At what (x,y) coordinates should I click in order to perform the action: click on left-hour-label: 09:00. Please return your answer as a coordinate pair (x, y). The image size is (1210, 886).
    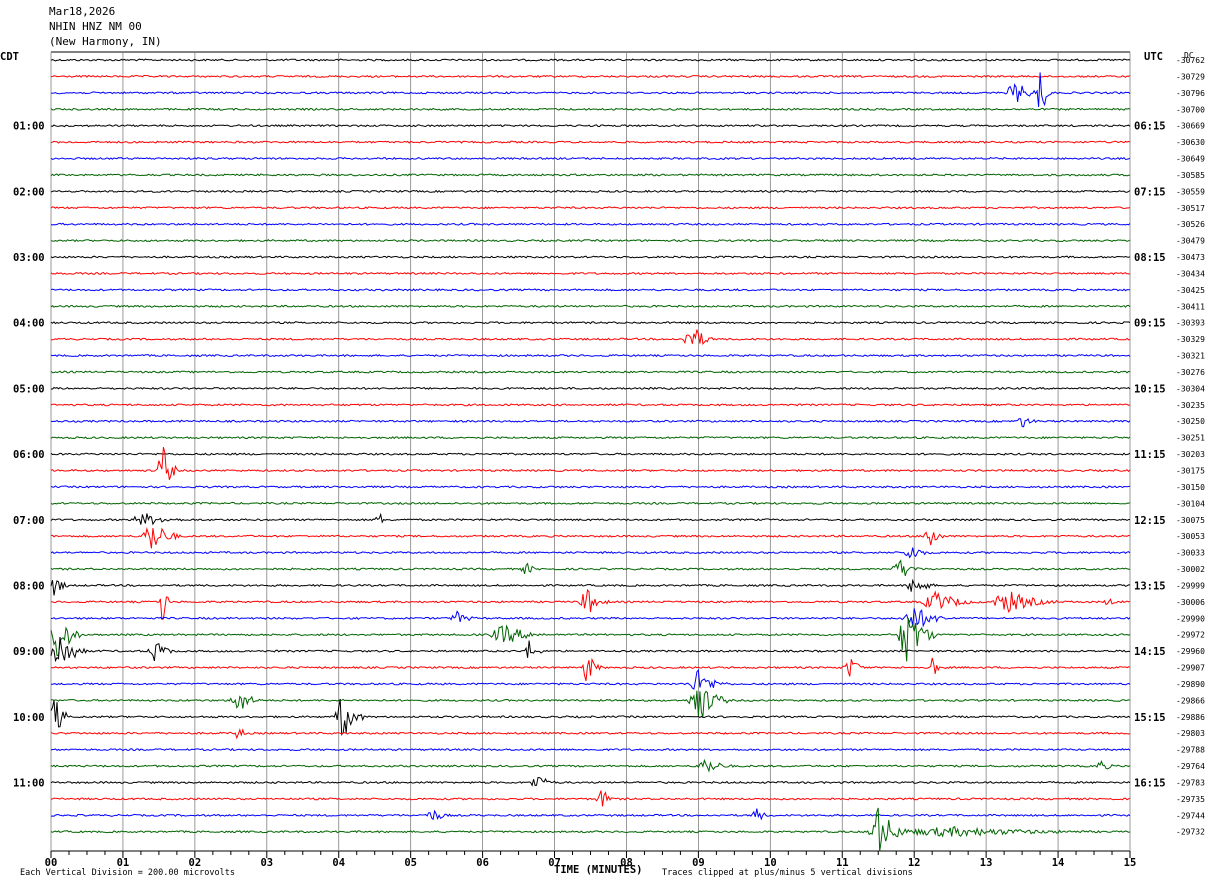
    Looking at the image, I should click on (29, 652).